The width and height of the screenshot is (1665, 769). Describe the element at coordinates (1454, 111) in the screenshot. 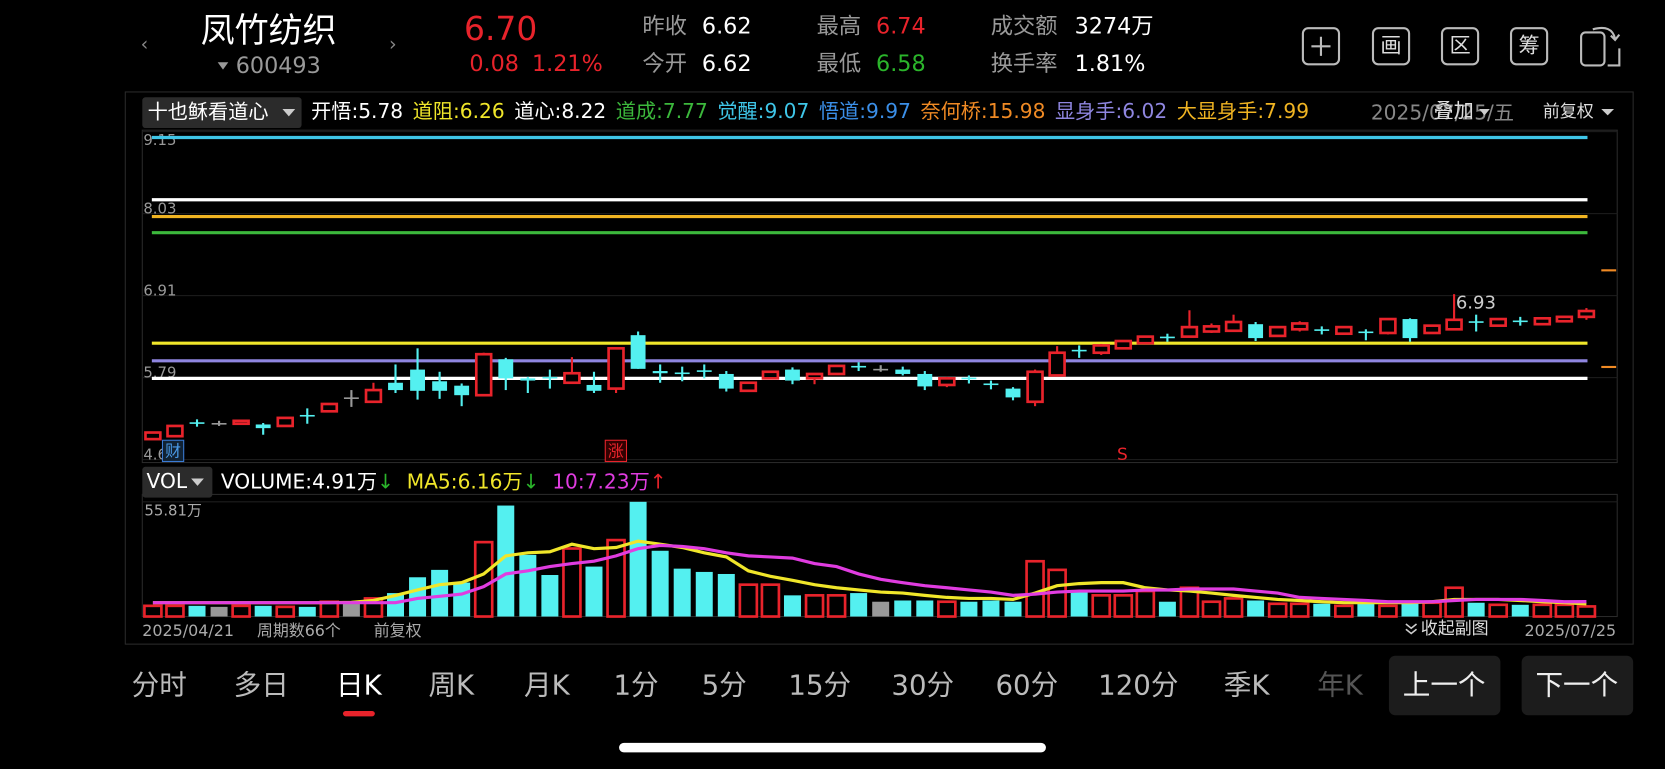

I see `overlay-button: 叠加` at that location.